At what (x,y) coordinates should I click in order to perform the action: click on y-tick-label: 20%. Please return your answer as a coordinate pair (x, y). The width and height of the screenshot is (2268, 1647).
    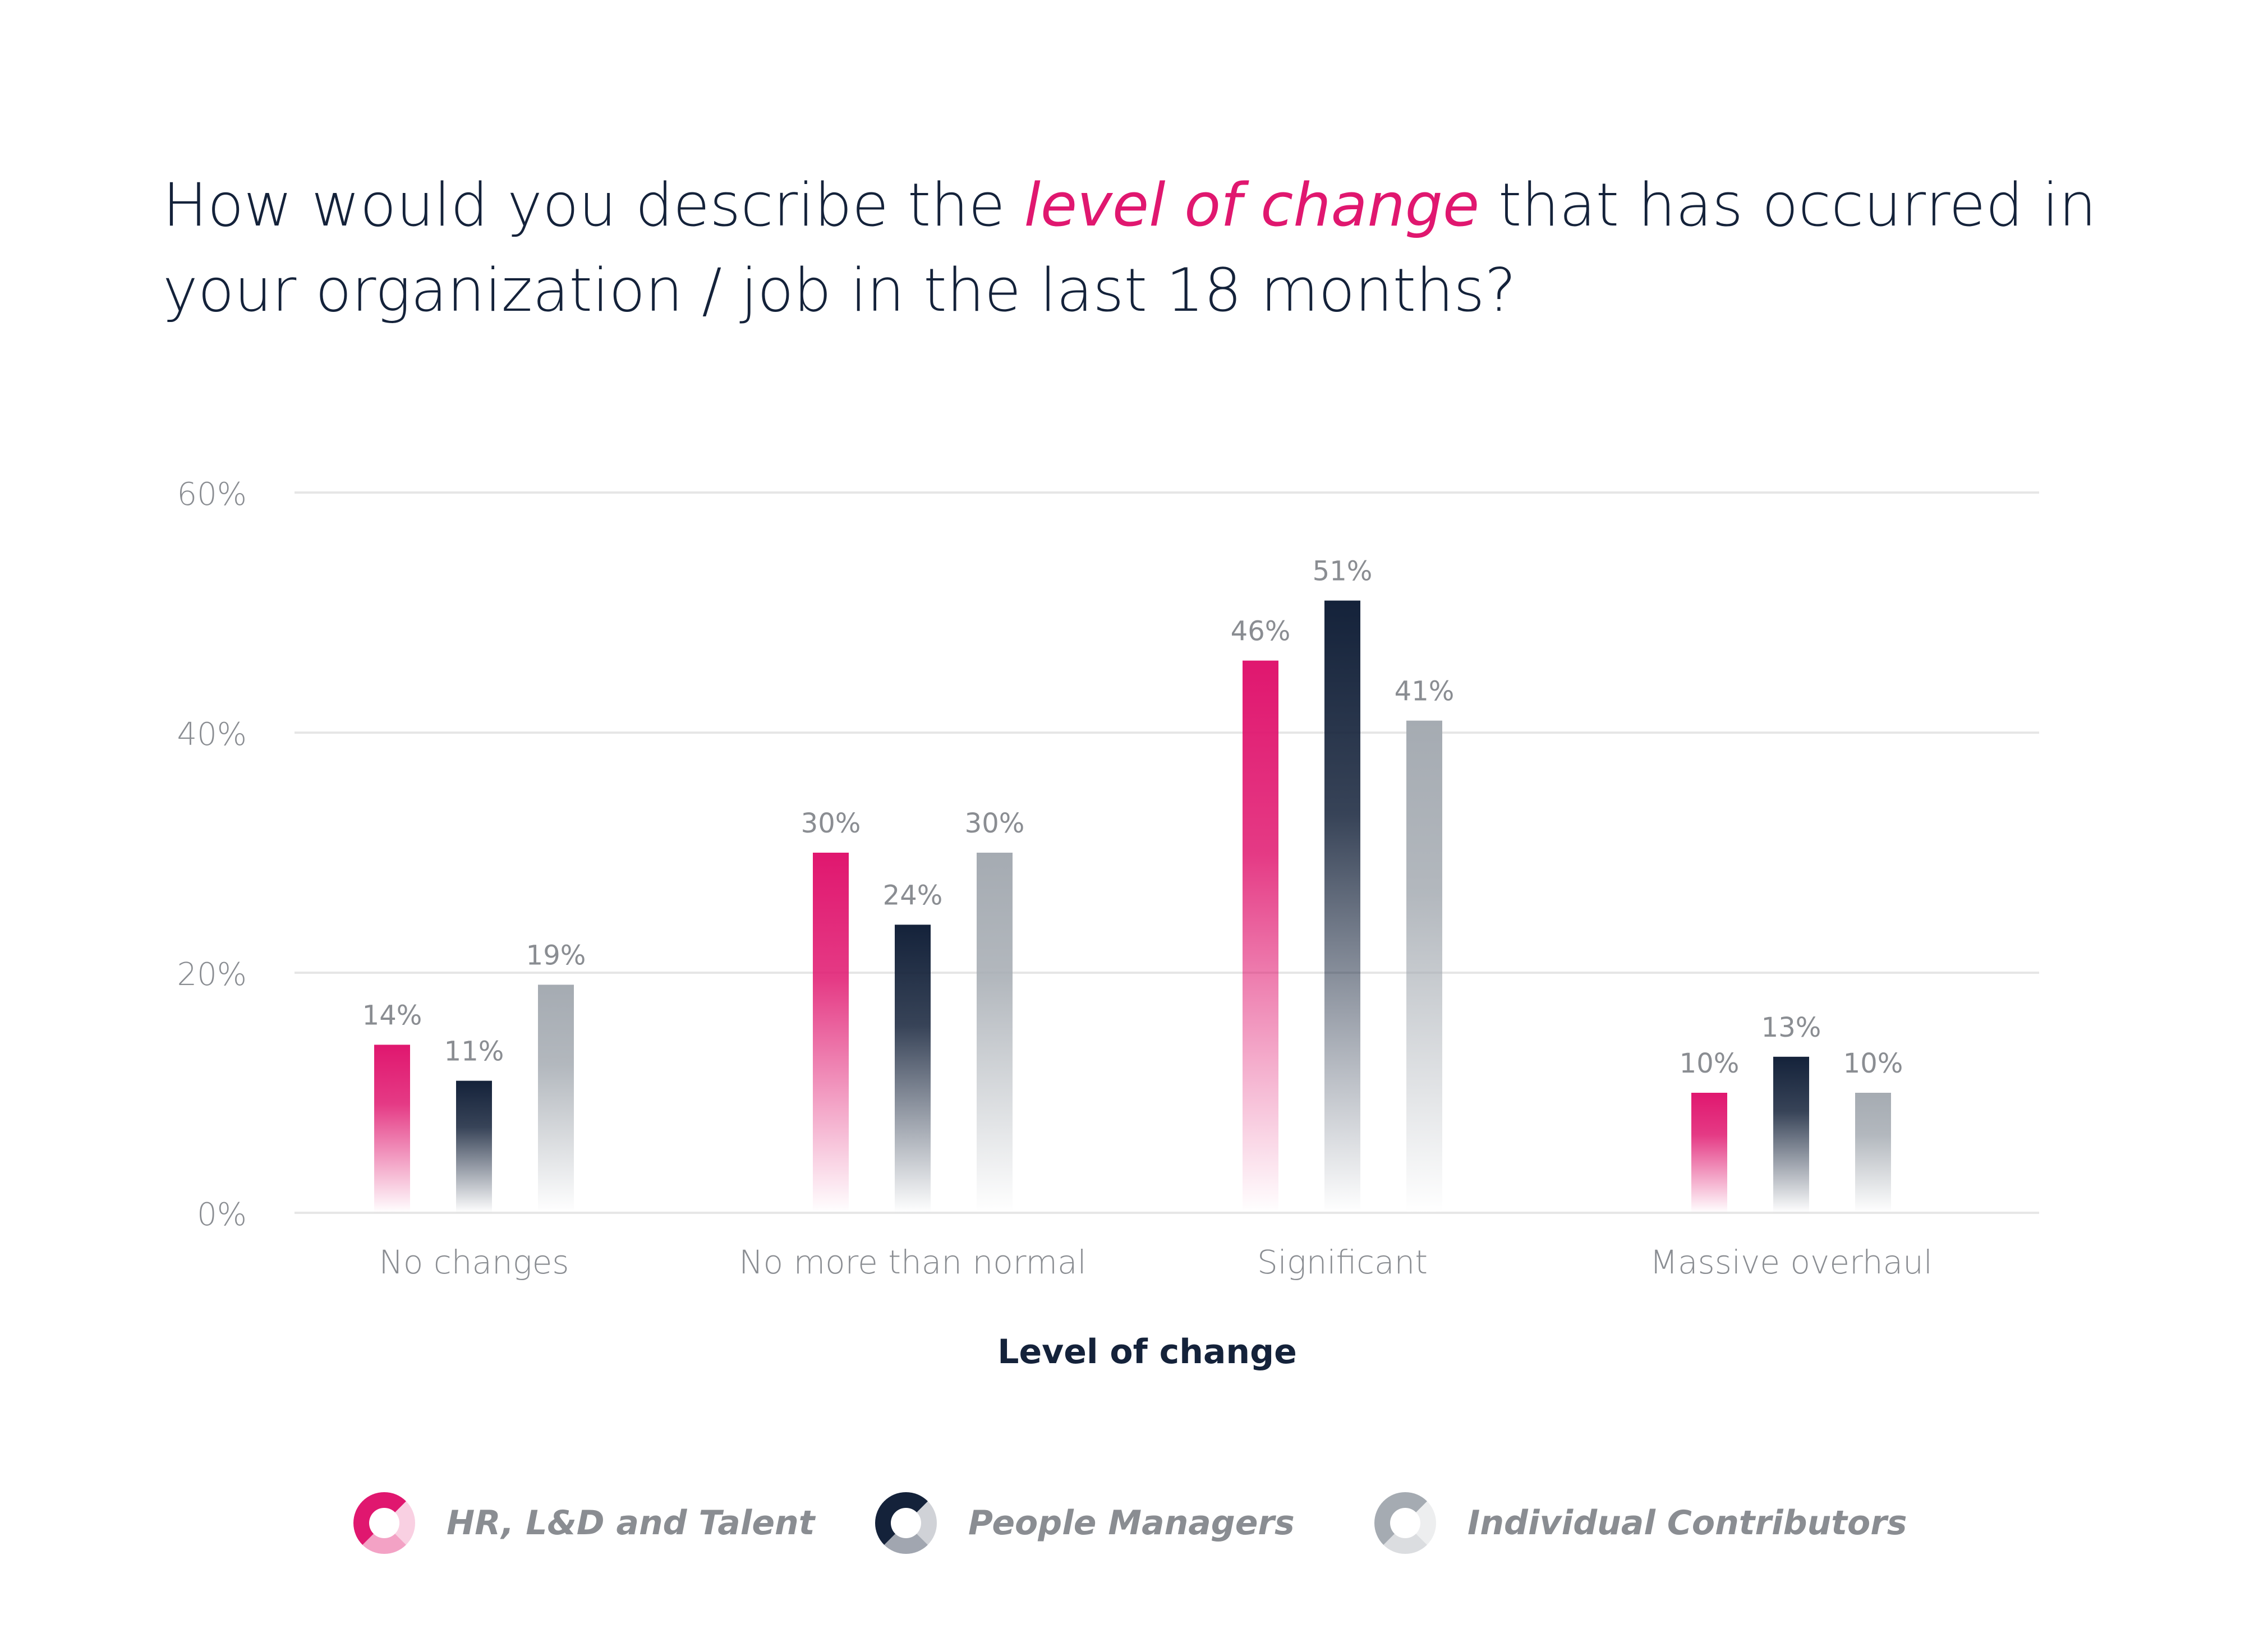
    Looking at the image, I should click on (212, 974).